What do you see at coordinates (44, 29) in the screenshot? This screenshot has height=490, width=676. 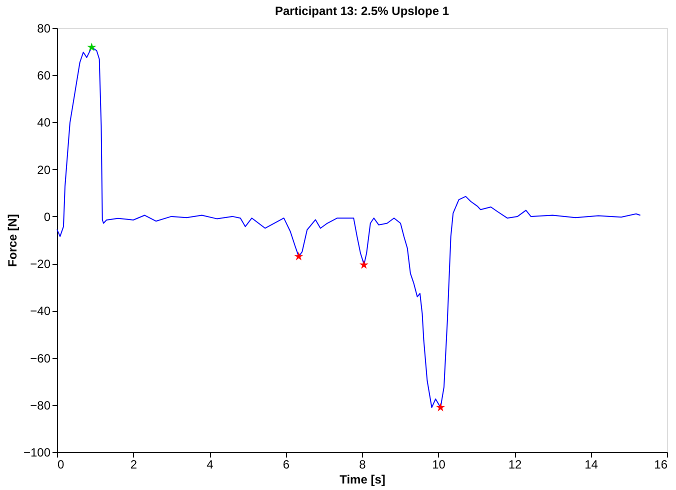 I see `y-tick-label: 80` at bounding box center [44, 29].